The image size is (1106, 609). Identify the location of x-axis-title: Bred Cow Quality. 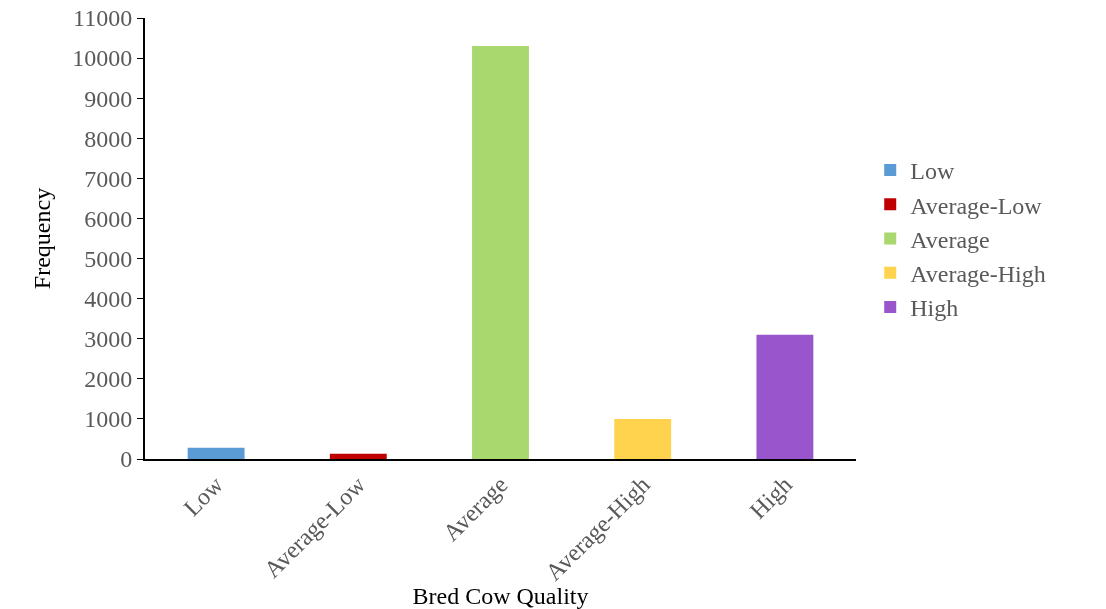
(500, 596).